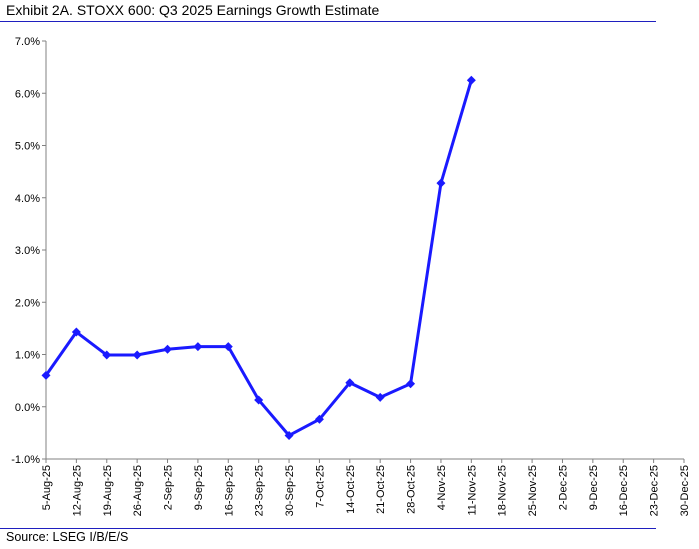  Describe the element at coordinates (199, 487) in the screenshot. I see `x-tick-label: 9-Sep-25` at that location.